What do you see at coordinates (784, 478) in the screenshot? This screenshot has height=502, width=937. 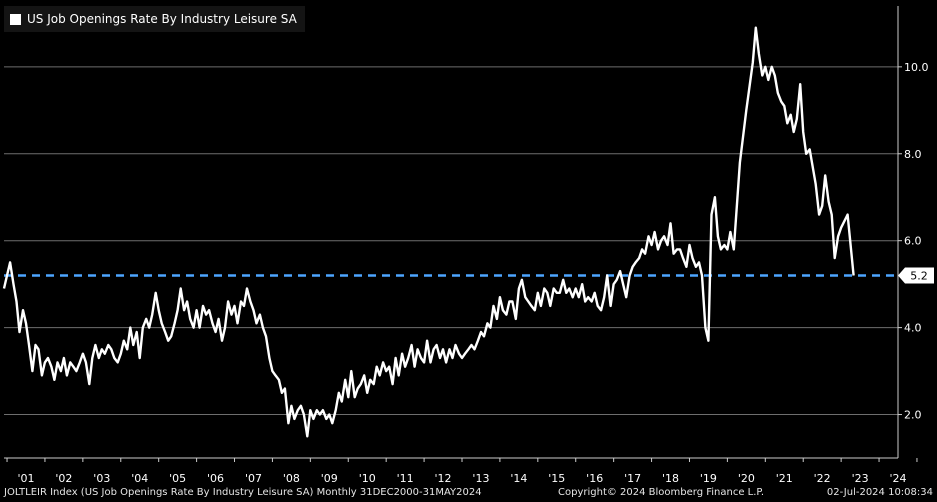 I see `x-tick-label: '21` at bounding box center [784, 478].